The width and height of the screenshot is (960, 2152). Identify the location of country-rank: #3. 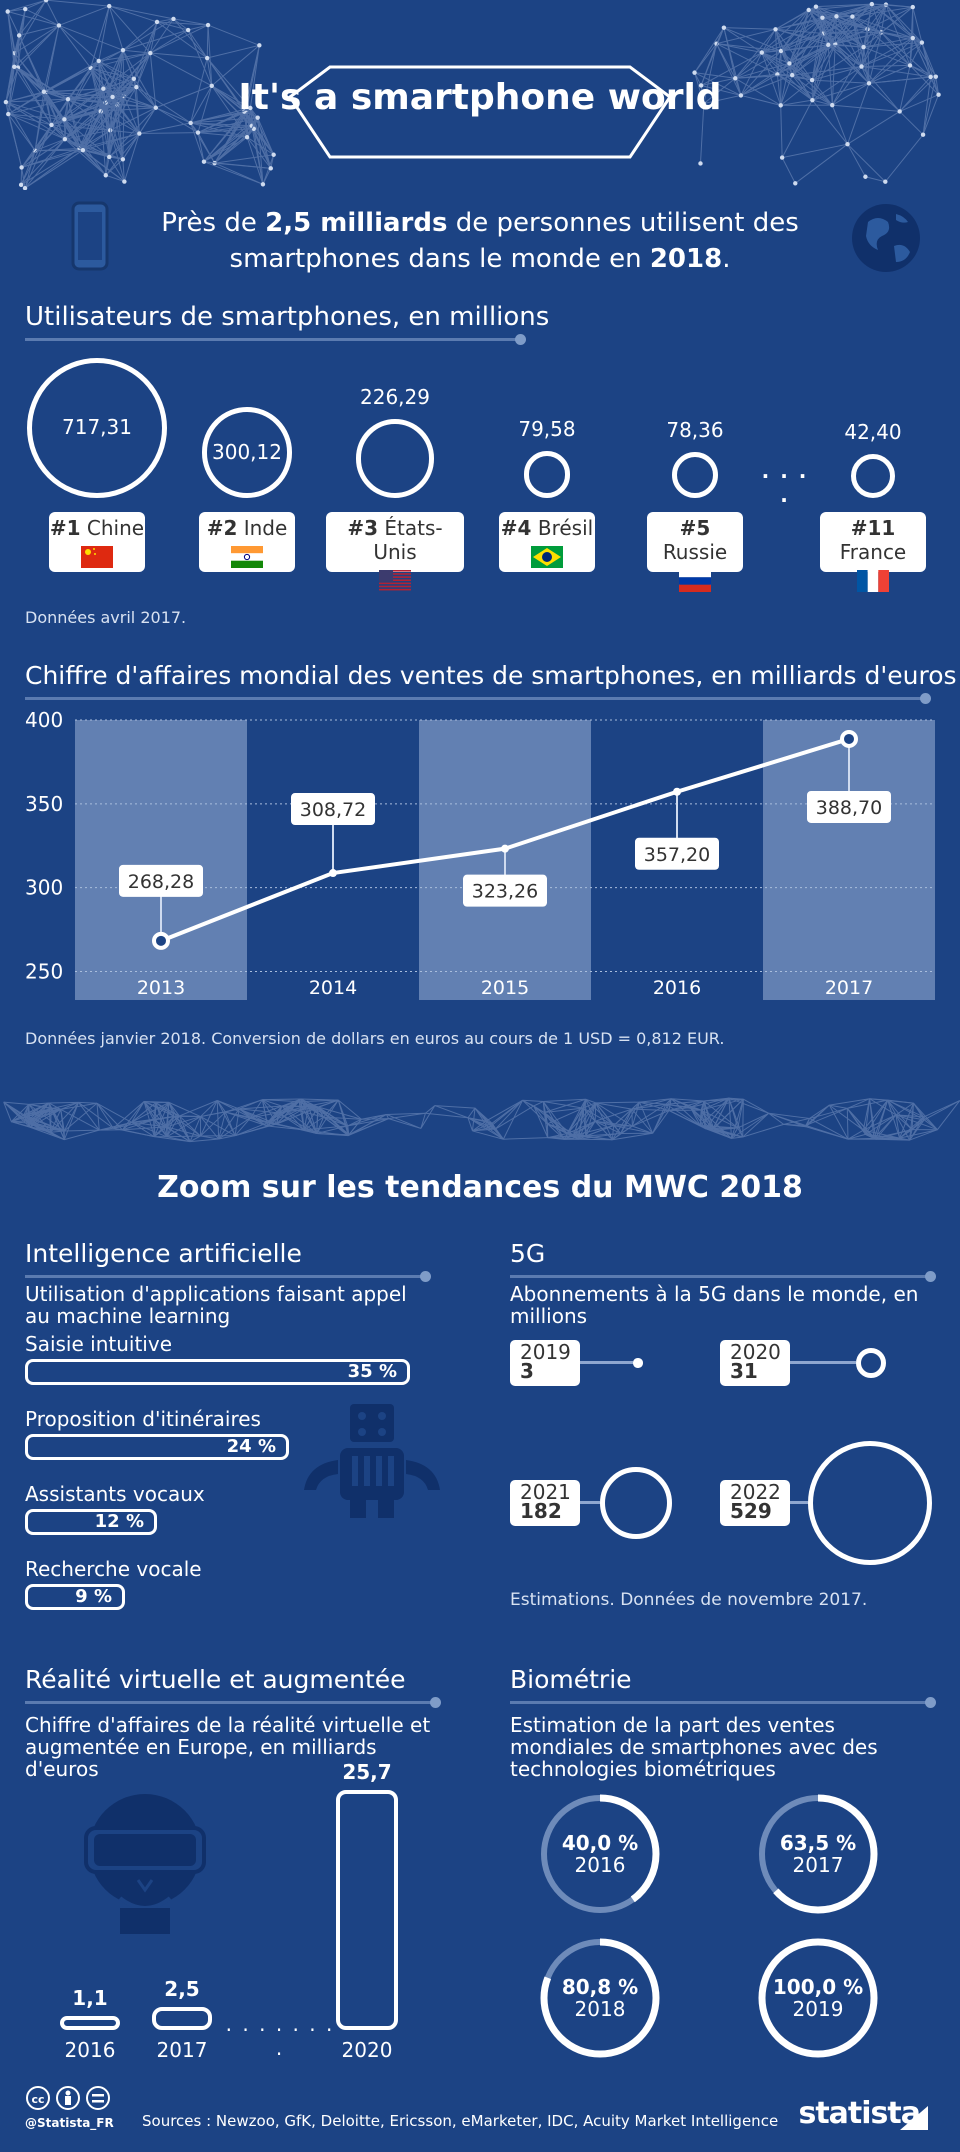
(363, 528).